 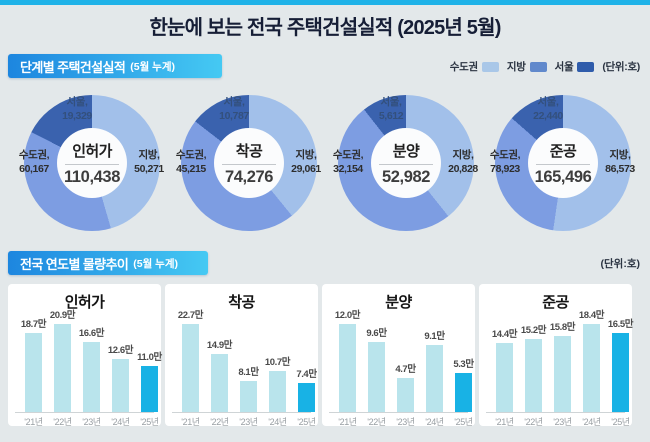 I want to click on legend-label: 지방, so click(x=516, y=67).